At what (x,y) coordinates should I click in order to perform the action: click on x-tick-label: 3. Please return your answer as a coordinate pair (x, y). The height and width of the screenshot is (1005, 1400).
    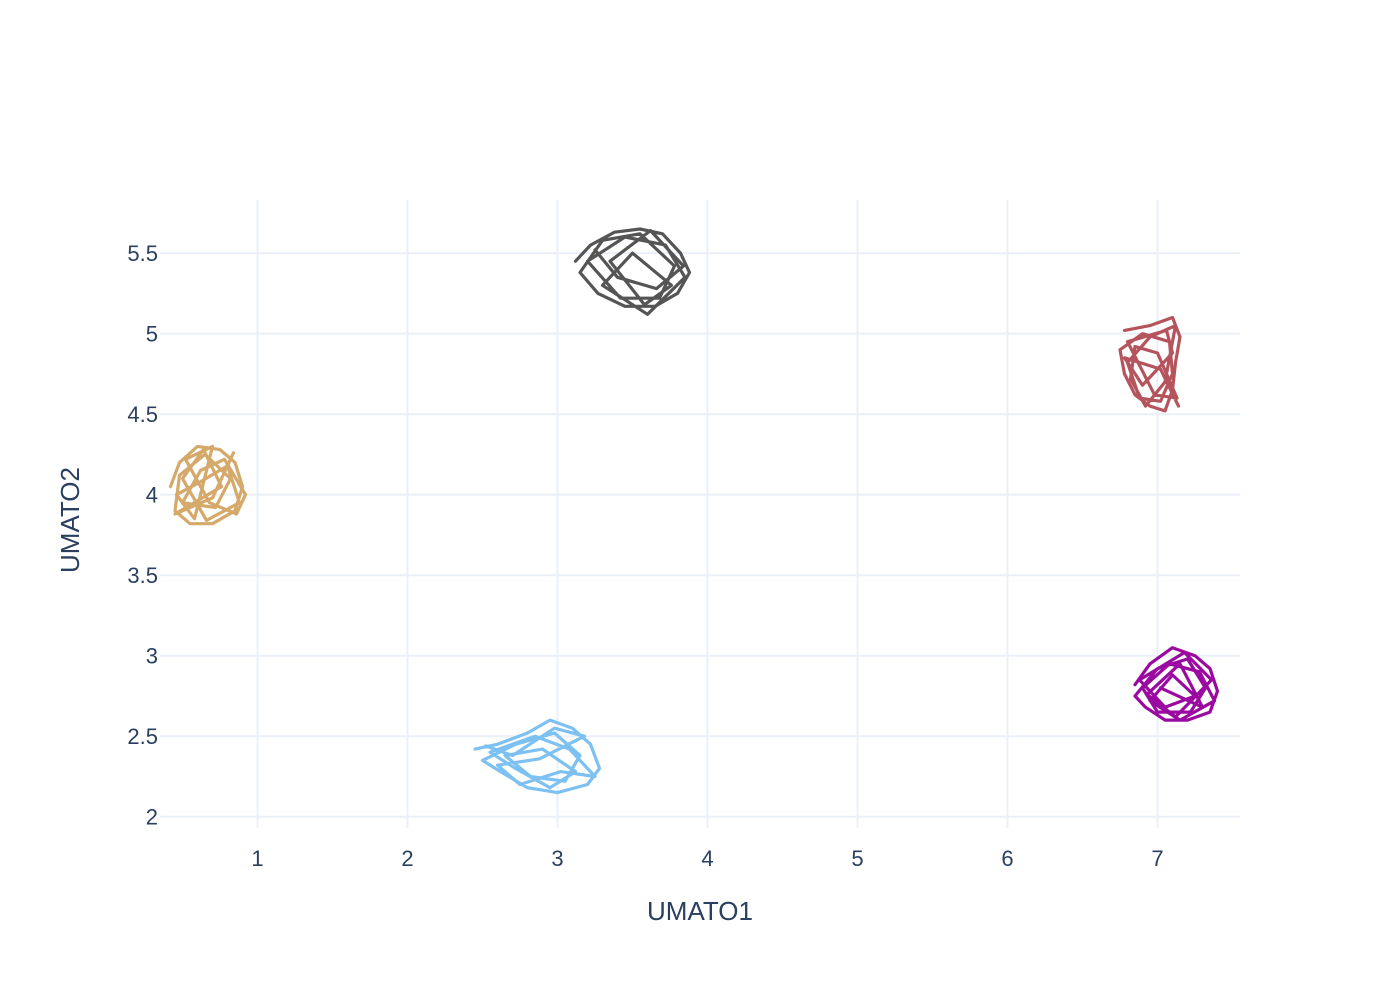
    Looking at the image, I should click on (557, 858).